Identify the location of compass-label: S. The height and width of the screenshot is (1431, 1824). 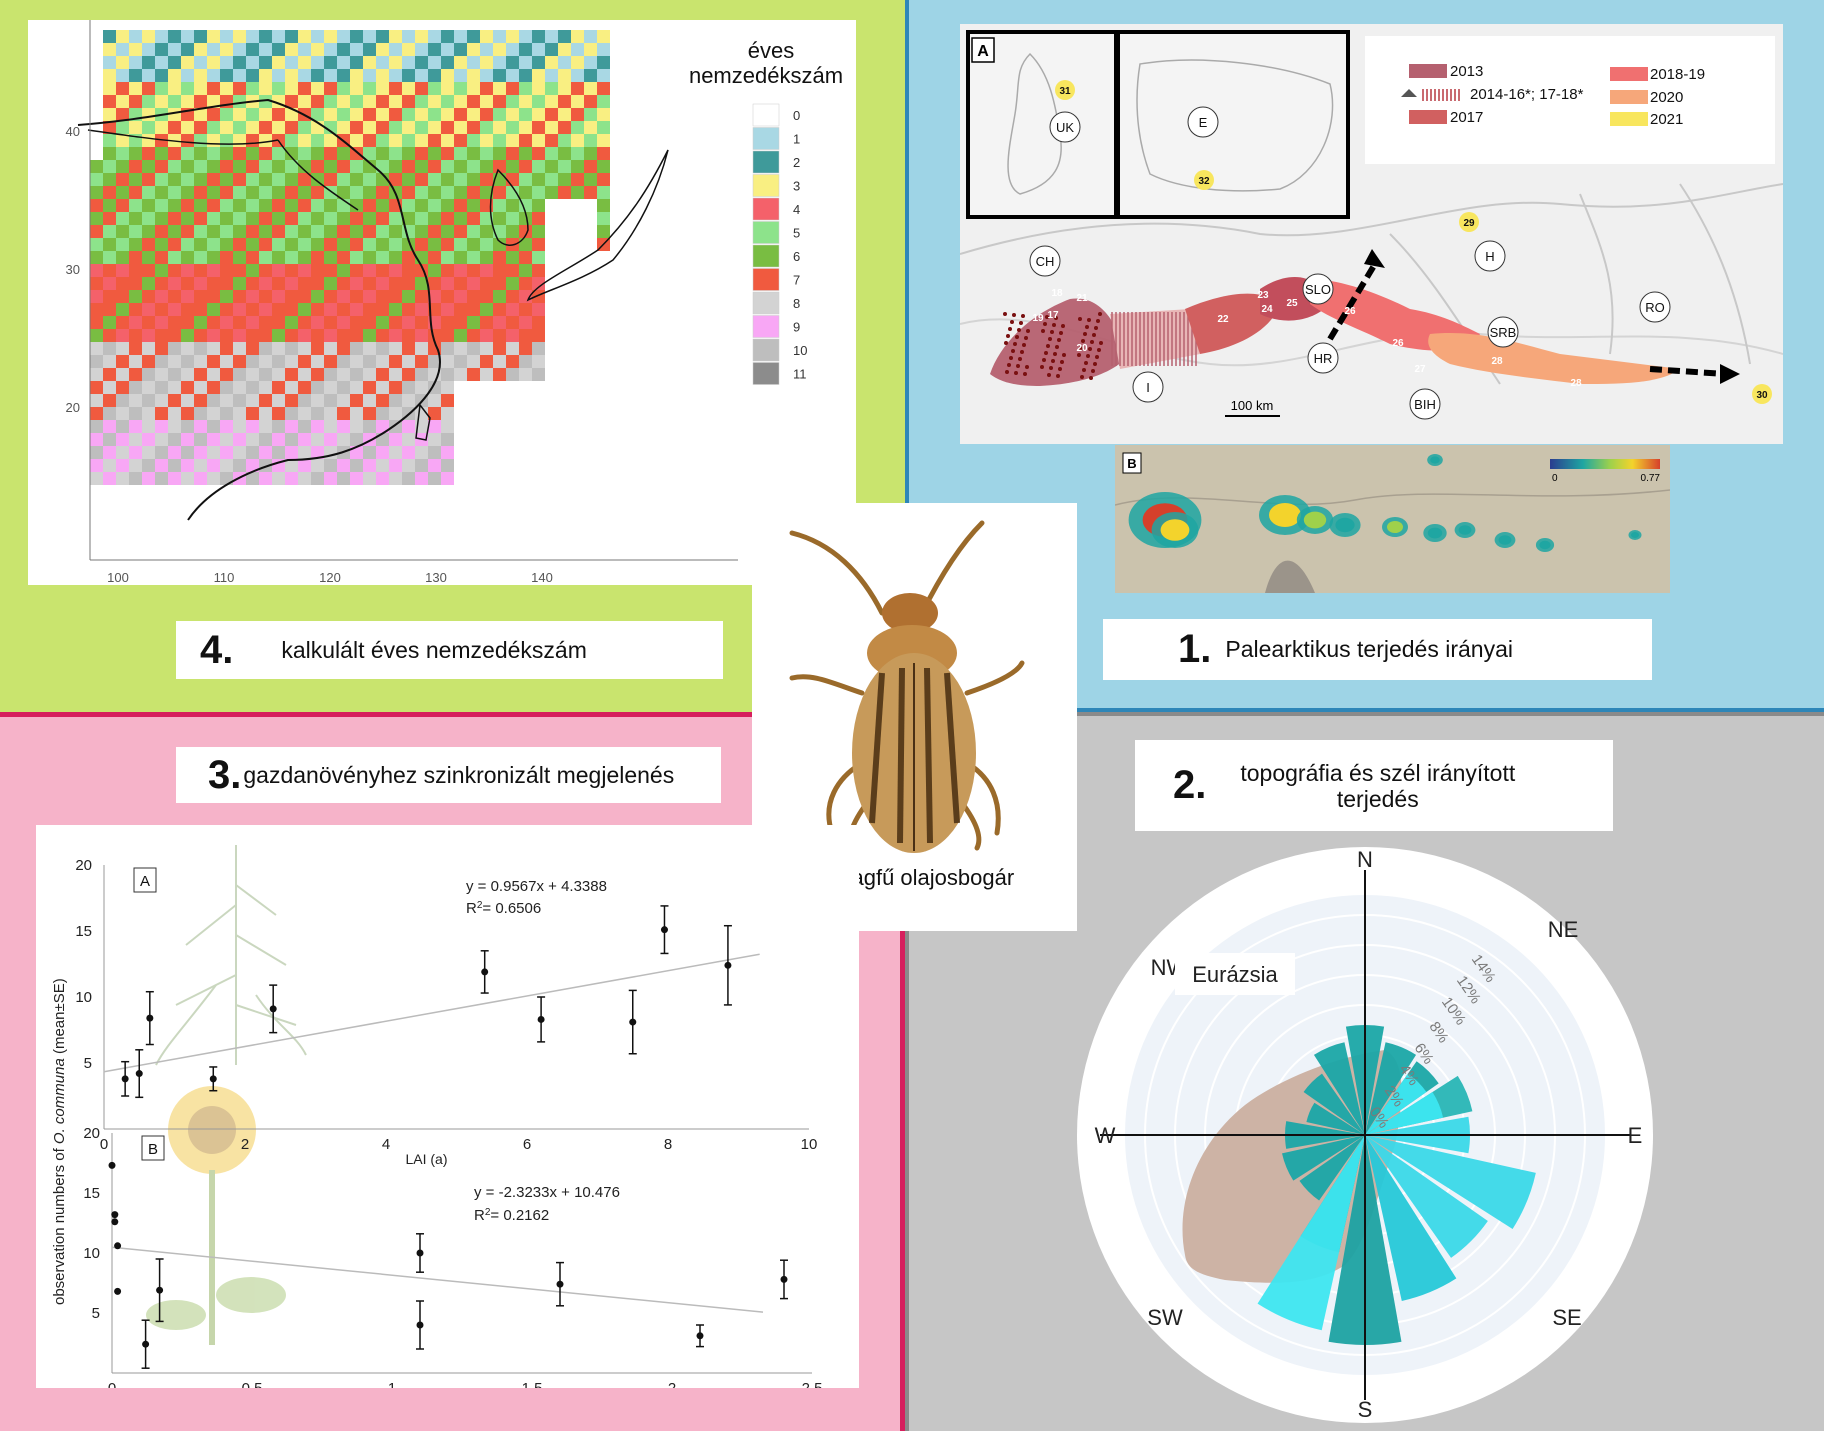
(1365, 1409).